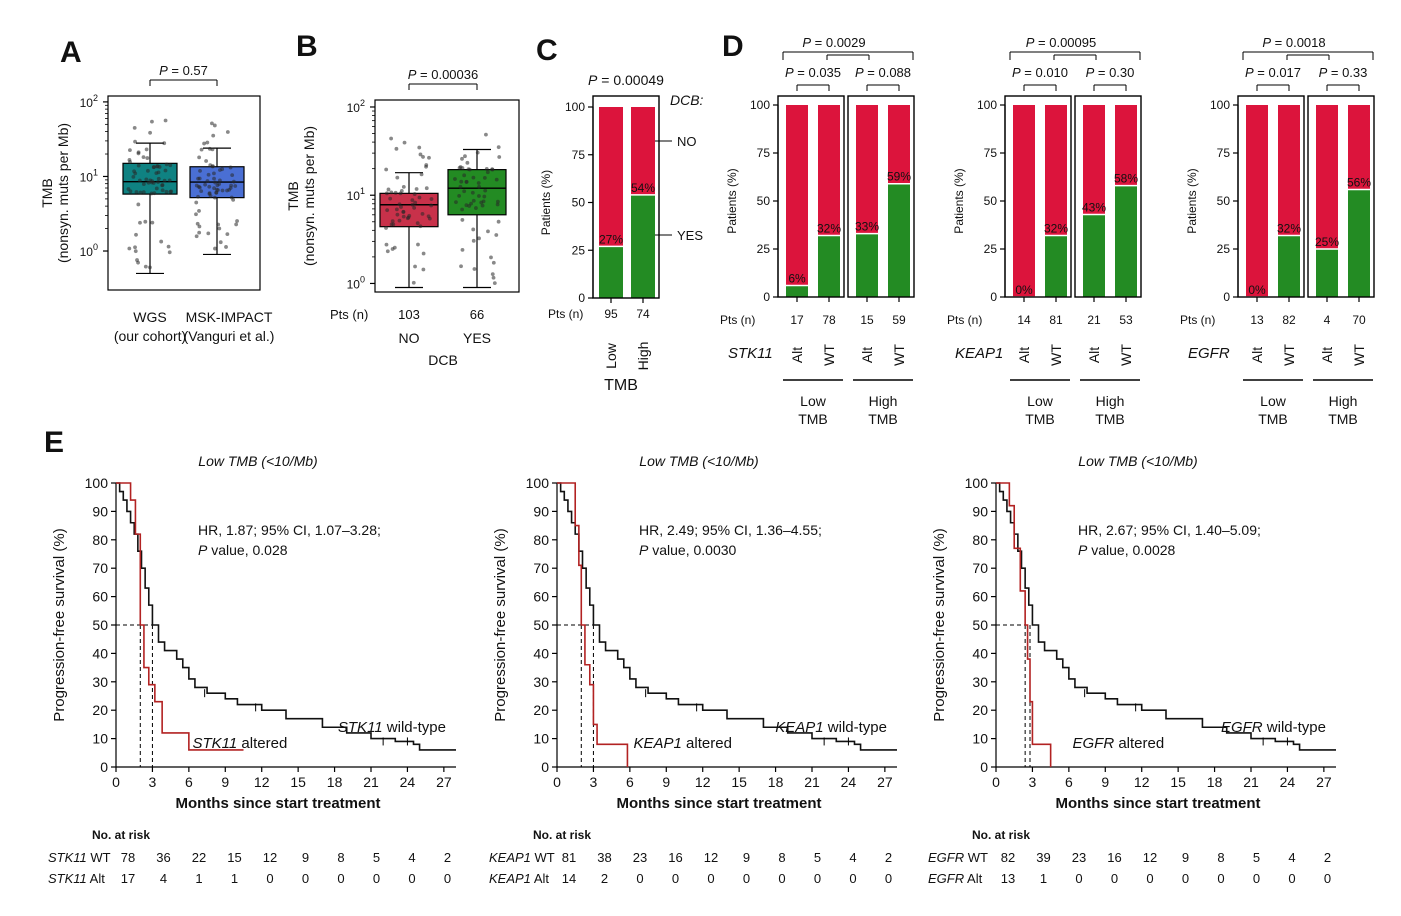  I want to click on legend-title: DCB:, so click(687, 100).